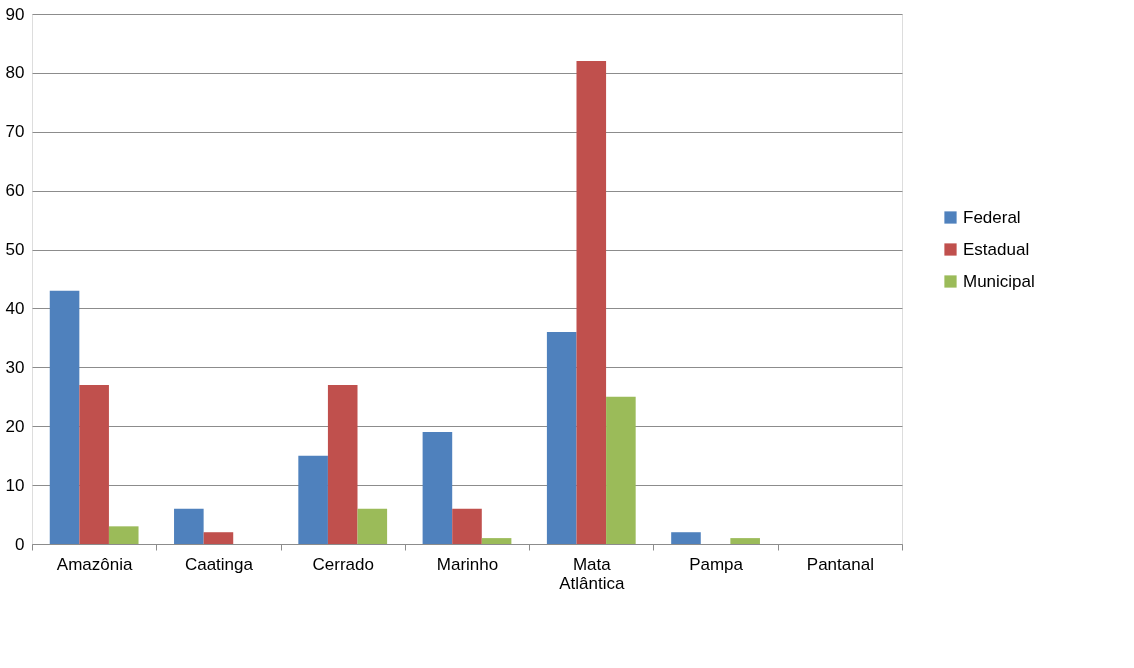  Describe the element at coordinates (15, 426) in the screenshot. I see `y-tick-label: 20` at that location.